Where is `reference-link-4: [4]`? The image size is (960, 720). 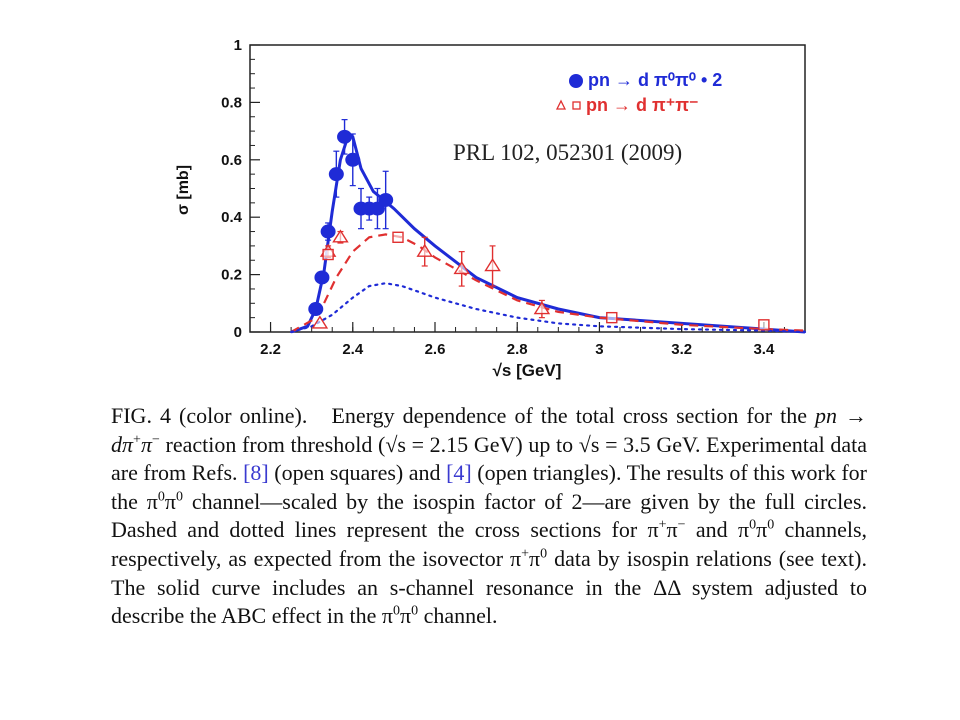
reference-link-4: [4] is located at coordinates (459, 473).